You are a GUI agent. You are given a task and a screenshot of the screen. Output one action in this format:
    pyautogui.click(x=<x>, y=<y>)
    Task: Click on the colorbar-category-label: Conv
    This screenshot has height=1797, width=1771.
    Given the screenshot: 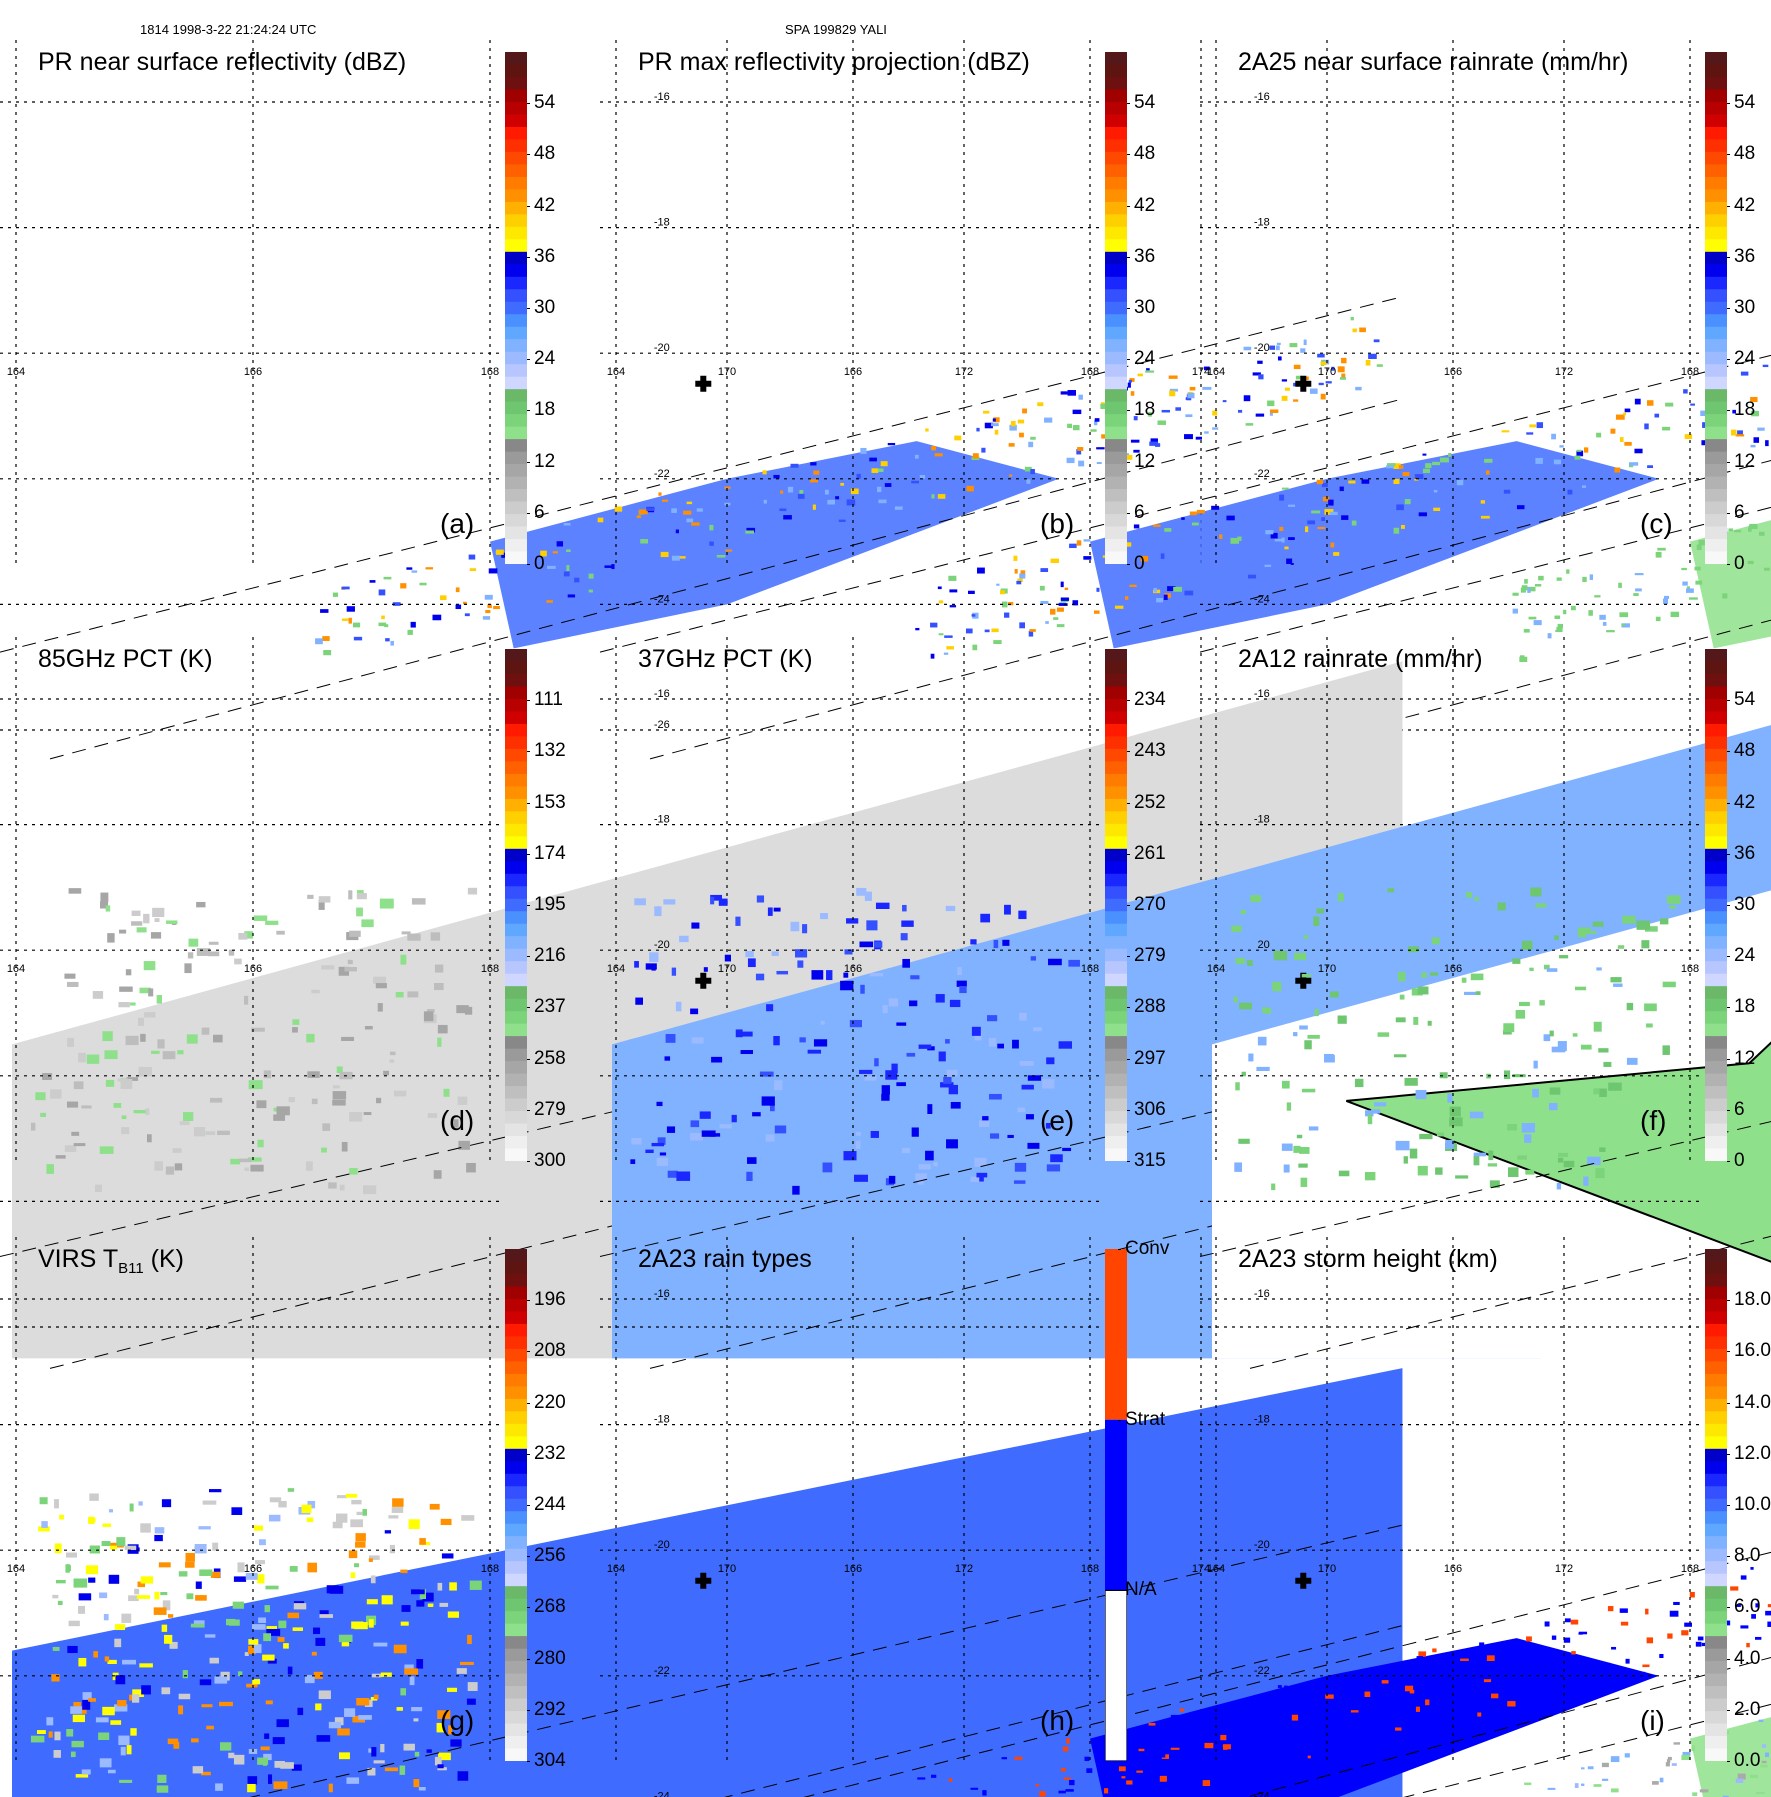 What is the action you would take?
    pyautogui.click(x=1143, y=1248)
    